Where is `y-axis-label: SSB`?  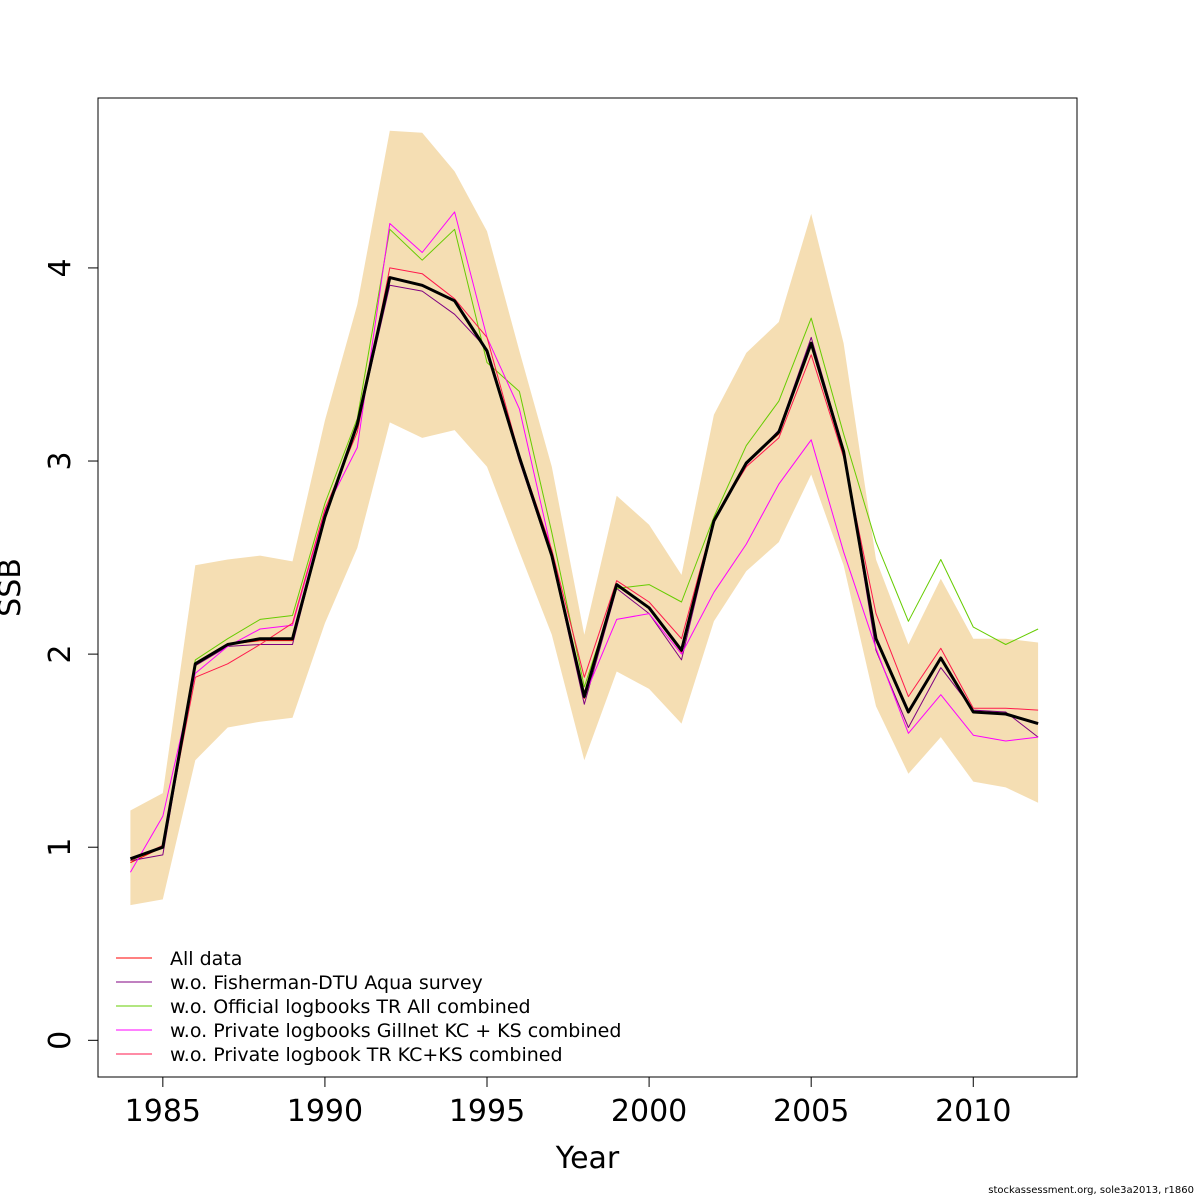 y-axis-label: SSB is located at coordinates (14, 587).